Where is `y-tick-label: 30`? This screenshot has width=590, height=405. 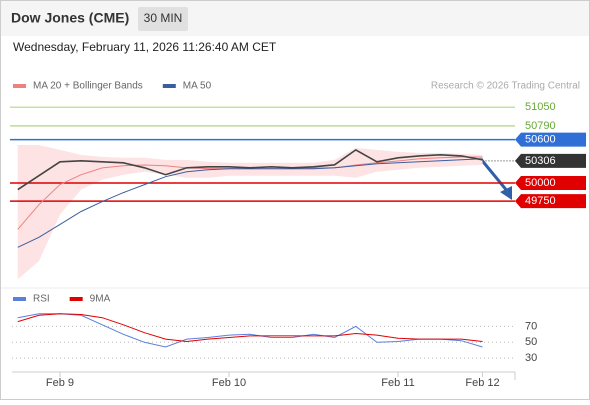
y-tick-label: 30 is located at coordinates (531, 358).